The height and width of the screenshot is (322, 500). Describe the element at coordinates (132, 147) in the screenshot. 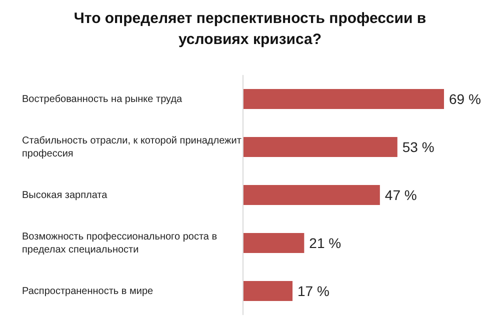

I see `y-tick-label: Стабильность отрасли, к которой принадлежит профессия` at that location.